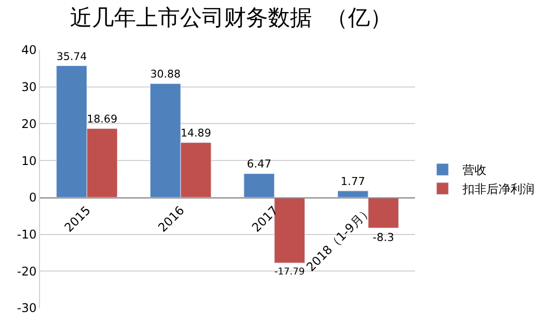 This screenshot has height=325, width=550. I want to click on data-label: 18.69, so click(102, 119).